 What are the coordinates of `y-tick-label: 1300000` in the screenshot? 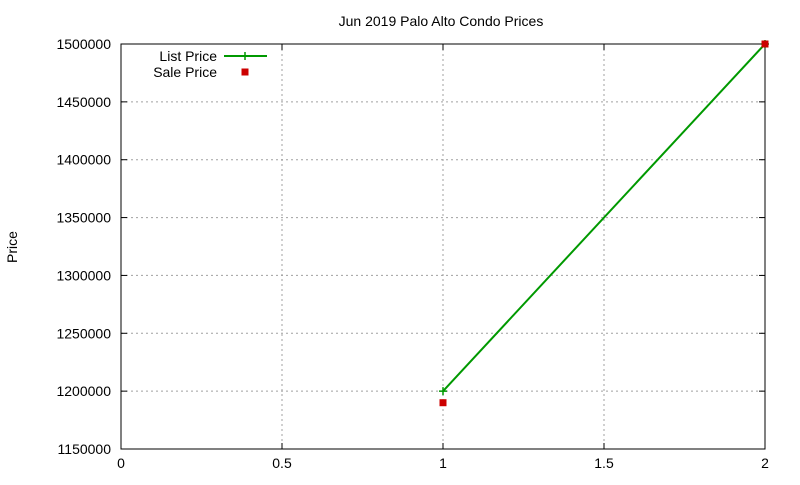 It's located at (83, 275).